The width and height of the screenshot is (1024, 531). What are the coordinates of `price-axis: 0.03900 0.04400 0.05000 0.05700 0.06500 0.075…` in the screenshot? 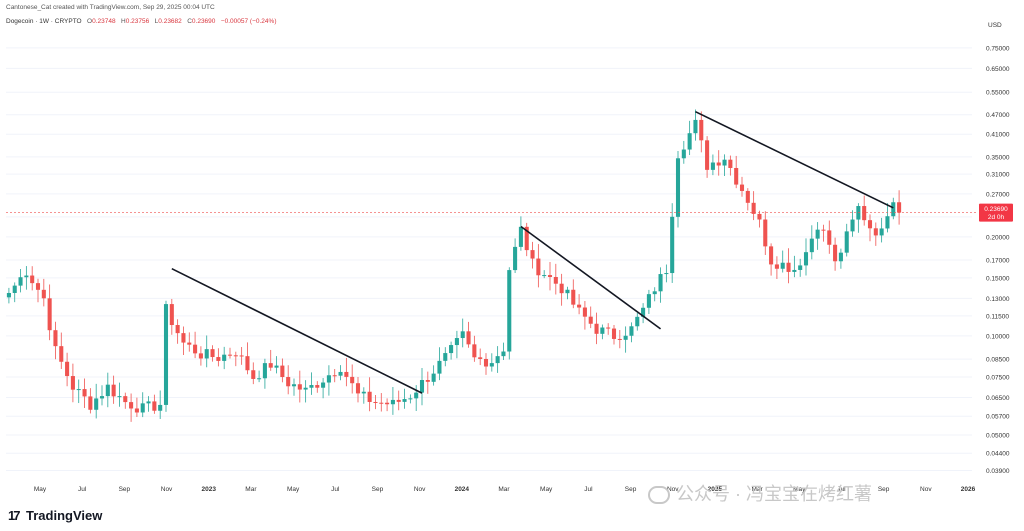 It's located at (998, 260).